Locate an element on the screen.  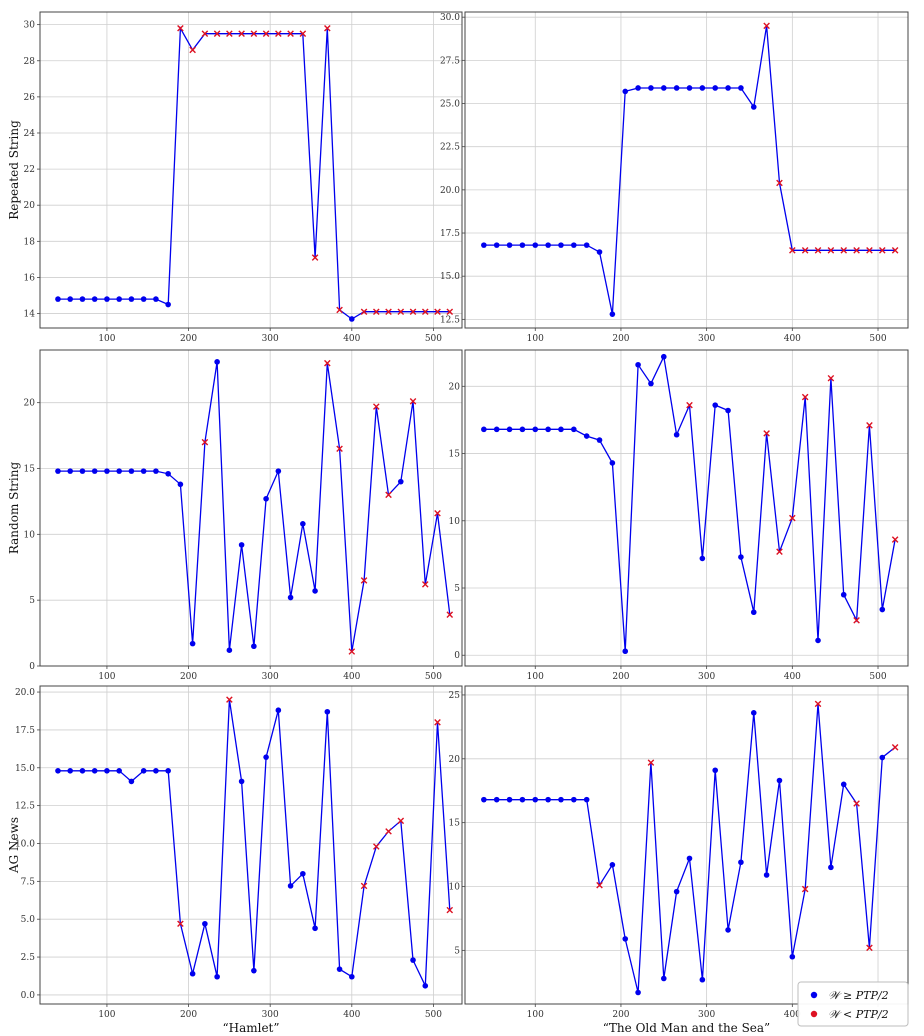
y-tick-label: 20 is located at coordinates (30, 206).